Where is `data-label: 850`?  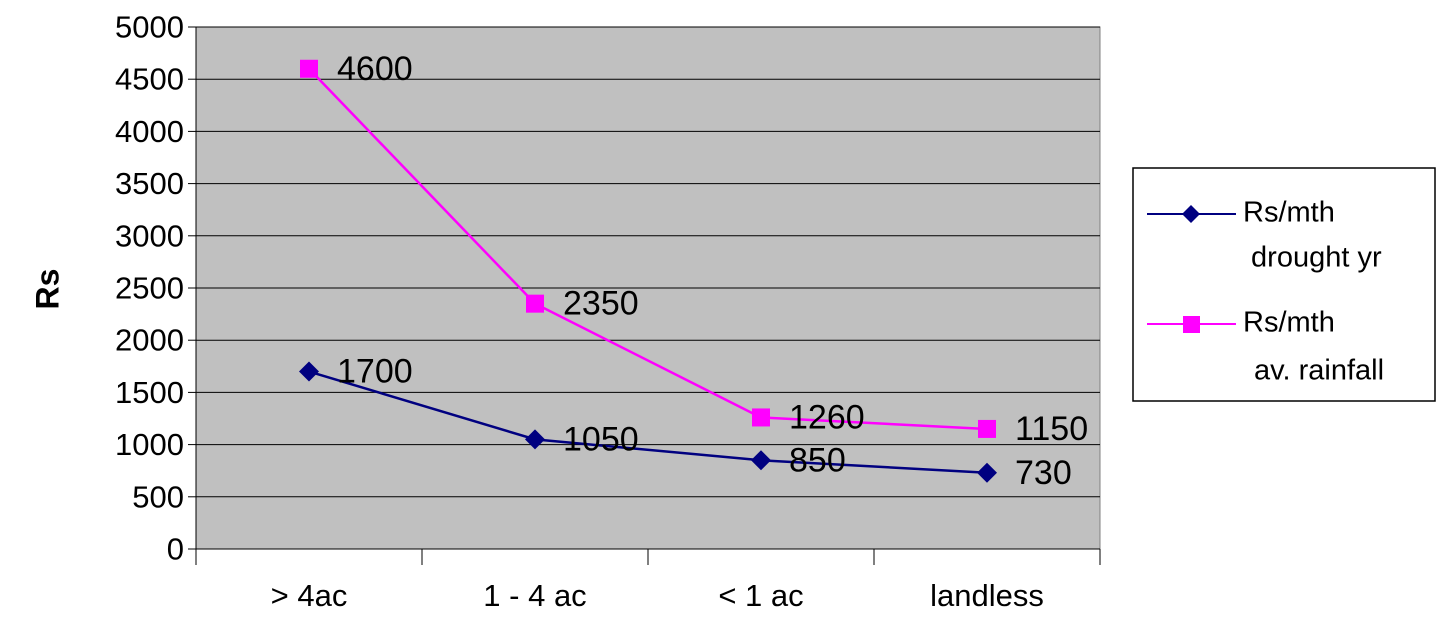 data-label: 850 is located at coordinates (817, 460).